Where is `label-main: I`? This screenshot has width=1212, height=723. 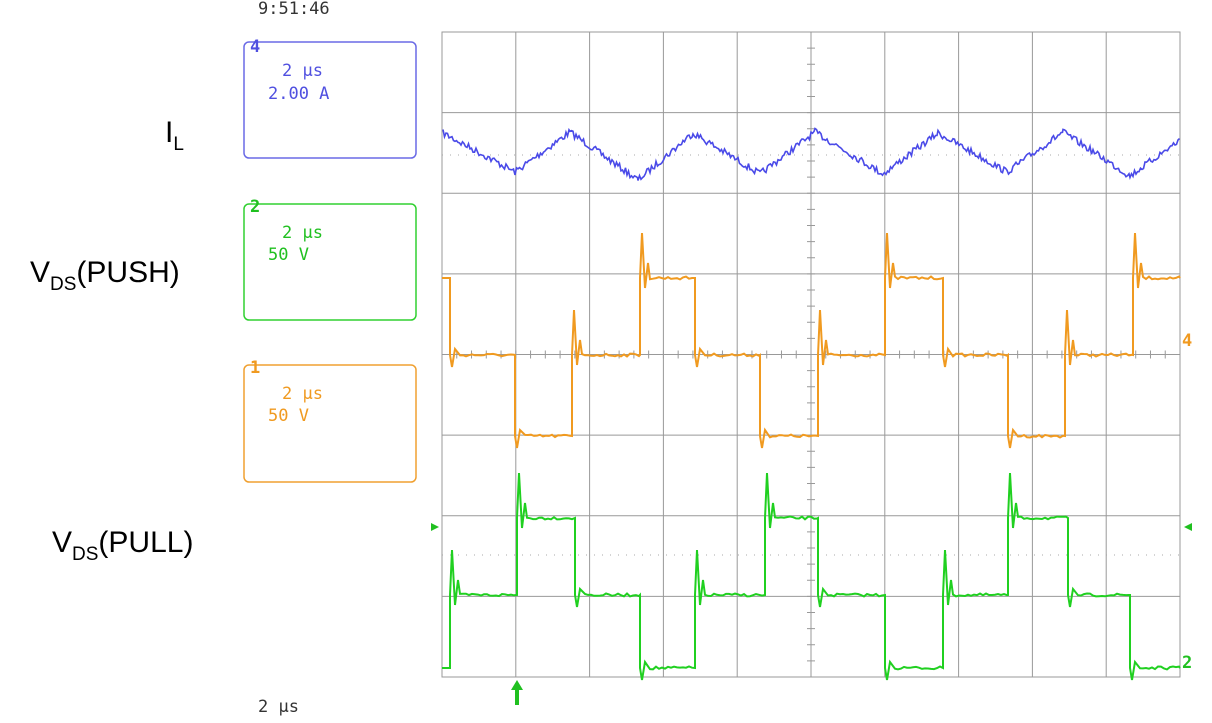 label-main: I is located at coordinates (169, 132).